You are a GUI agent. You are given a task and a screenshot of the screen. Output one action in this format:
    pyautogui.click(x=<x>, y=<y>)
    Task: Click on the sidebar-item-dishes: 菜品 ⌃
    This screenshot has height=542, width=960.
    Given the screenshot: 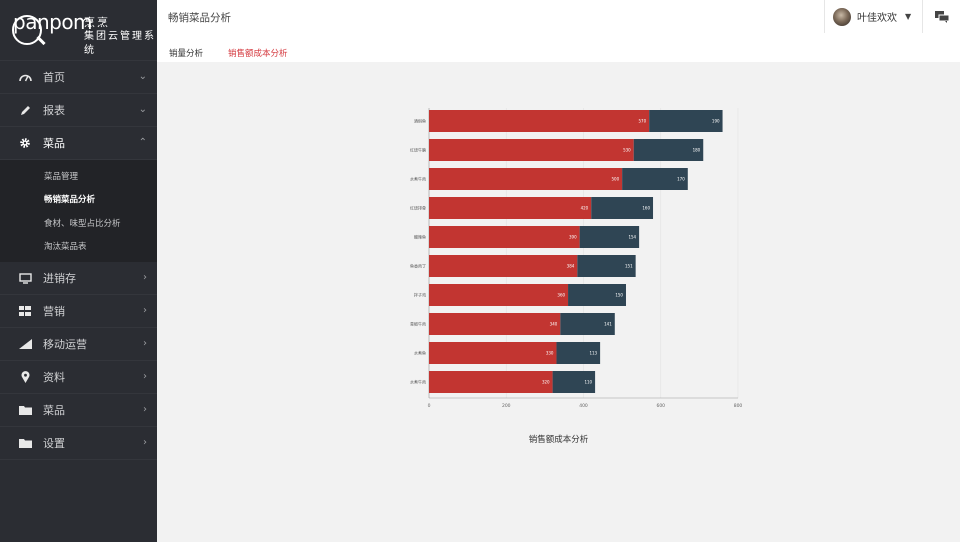 What is the action you would take?
    pyautogui.click(x=78, y=143)
    